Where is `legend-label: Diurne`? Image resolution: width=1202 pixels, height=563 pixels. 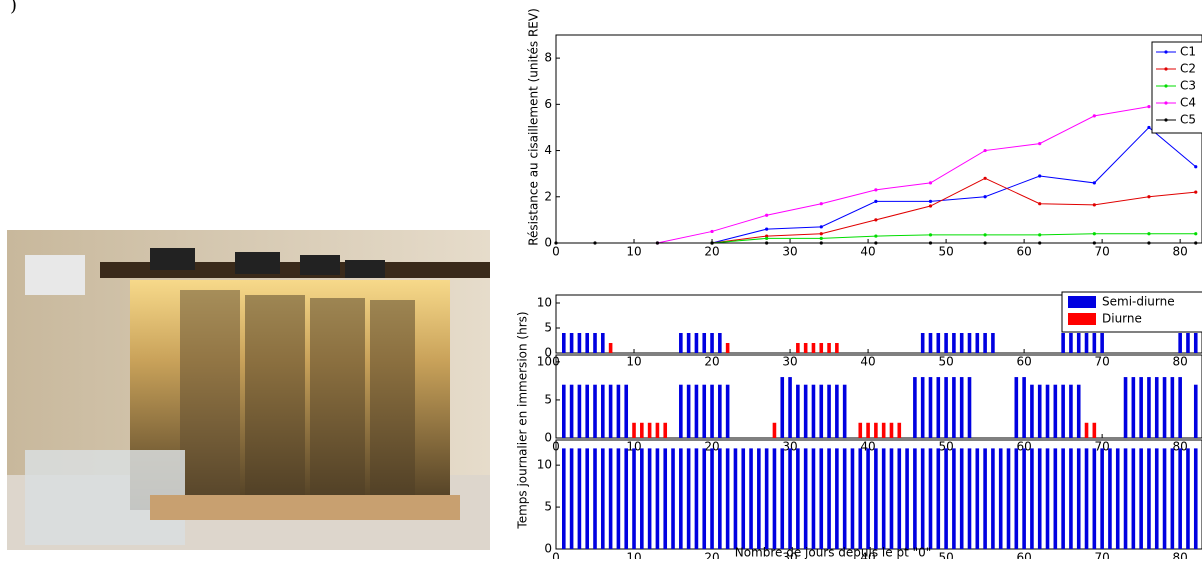
legend-label: Diurne is located at coordinates (1122, 319).